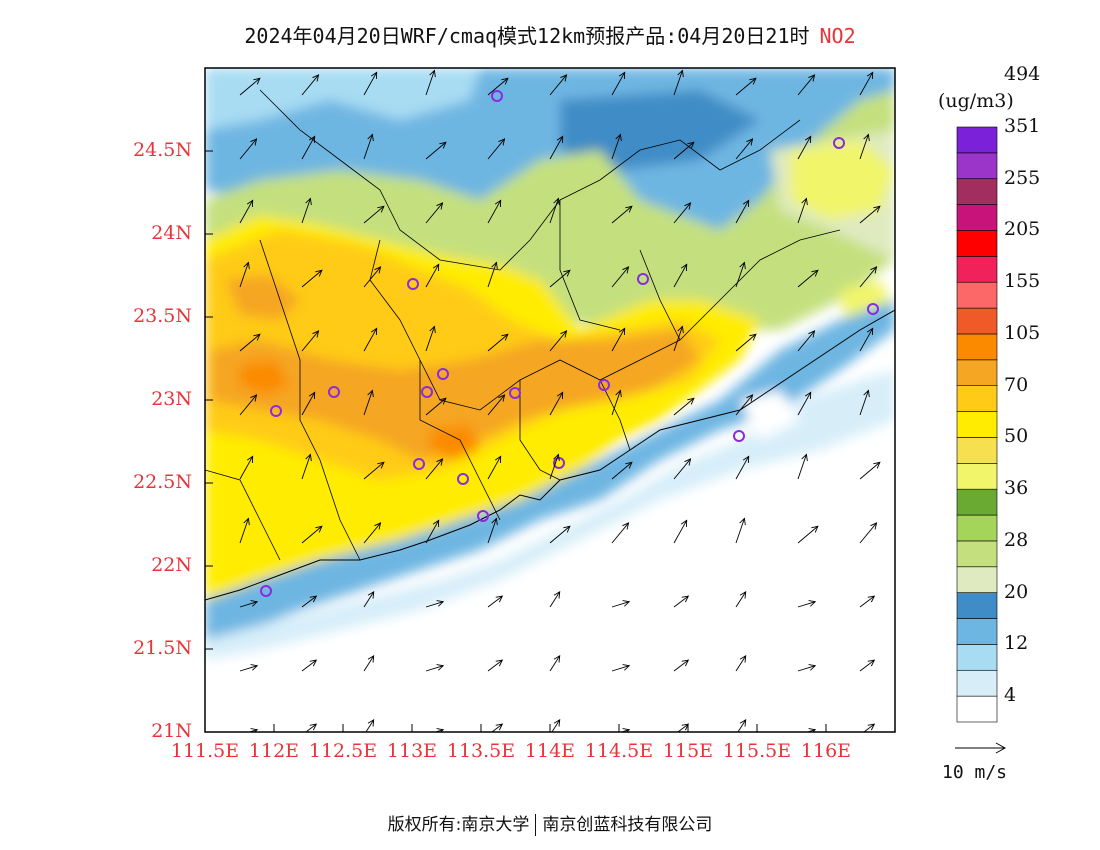 The image size is (1100, 850). I want to click on colorbar-label: 105, so click(1022, 332).